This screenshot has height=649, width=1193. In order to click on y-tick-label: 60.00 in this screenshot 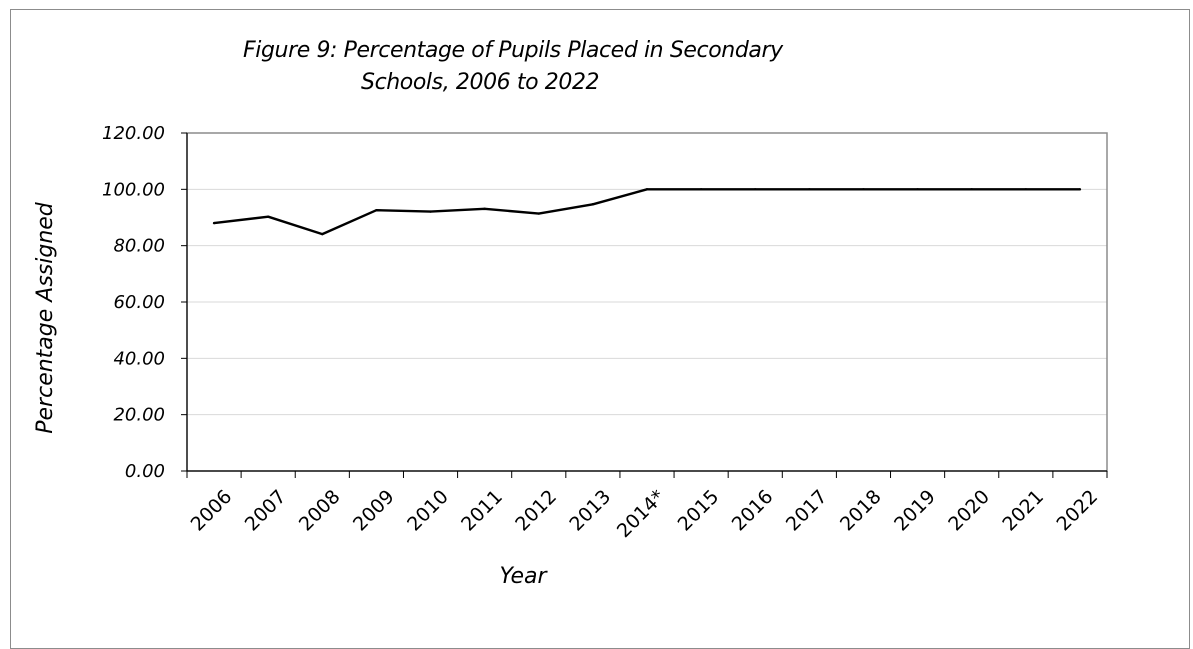, I will do `click(139, 302)`.